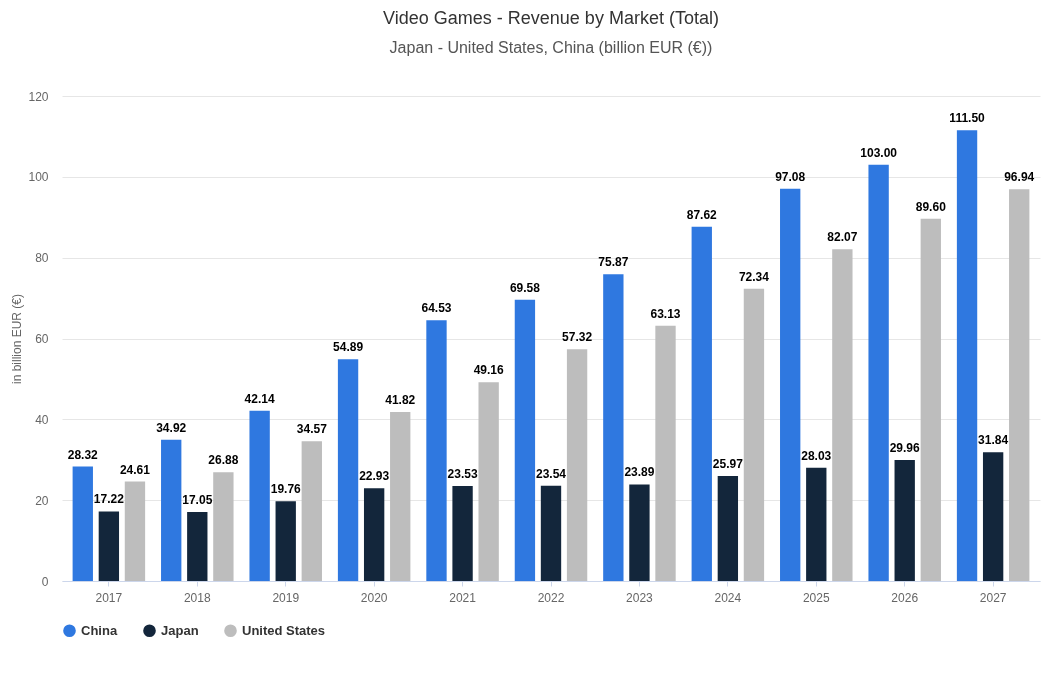  I want to click on data-label: 34.57, so click(312, 429).